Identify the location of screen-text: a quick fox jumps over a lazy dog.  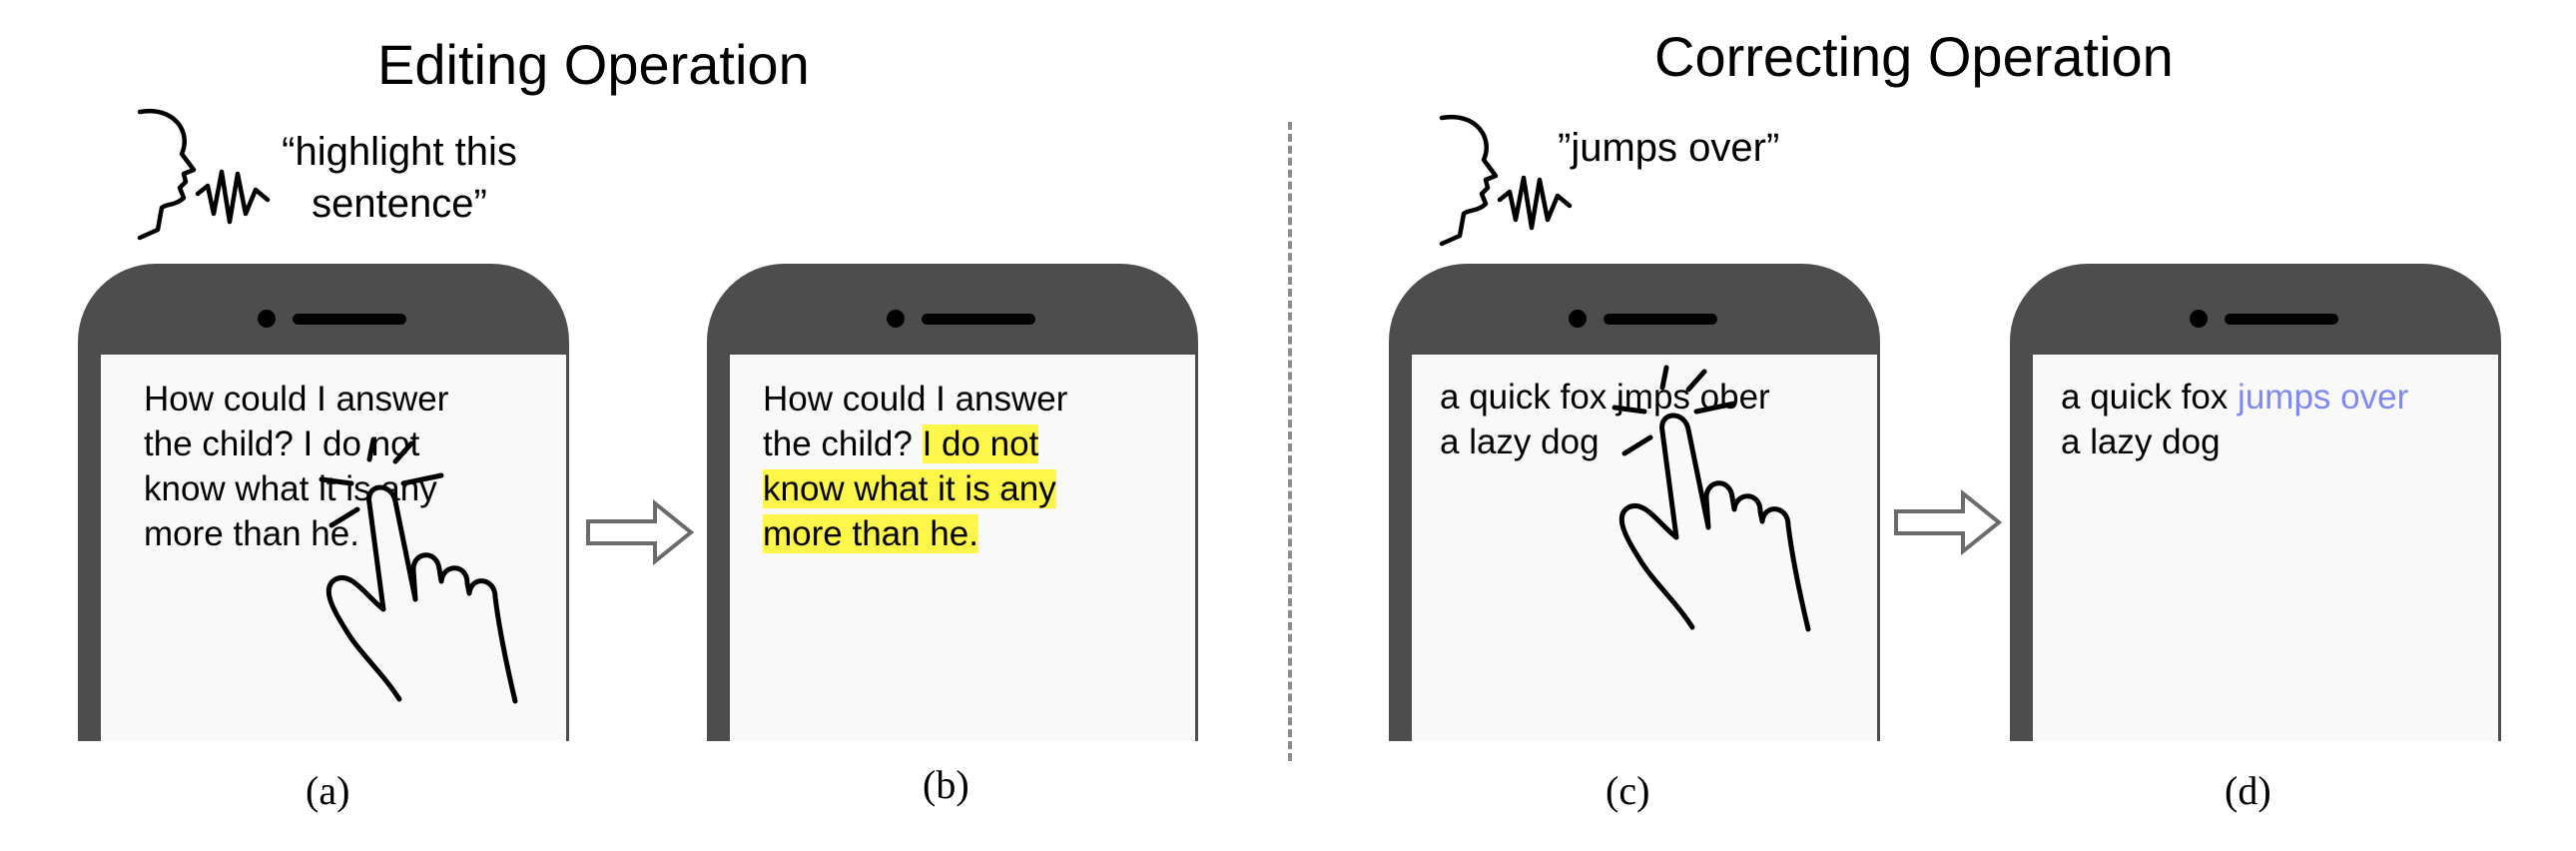
(2234, 419).